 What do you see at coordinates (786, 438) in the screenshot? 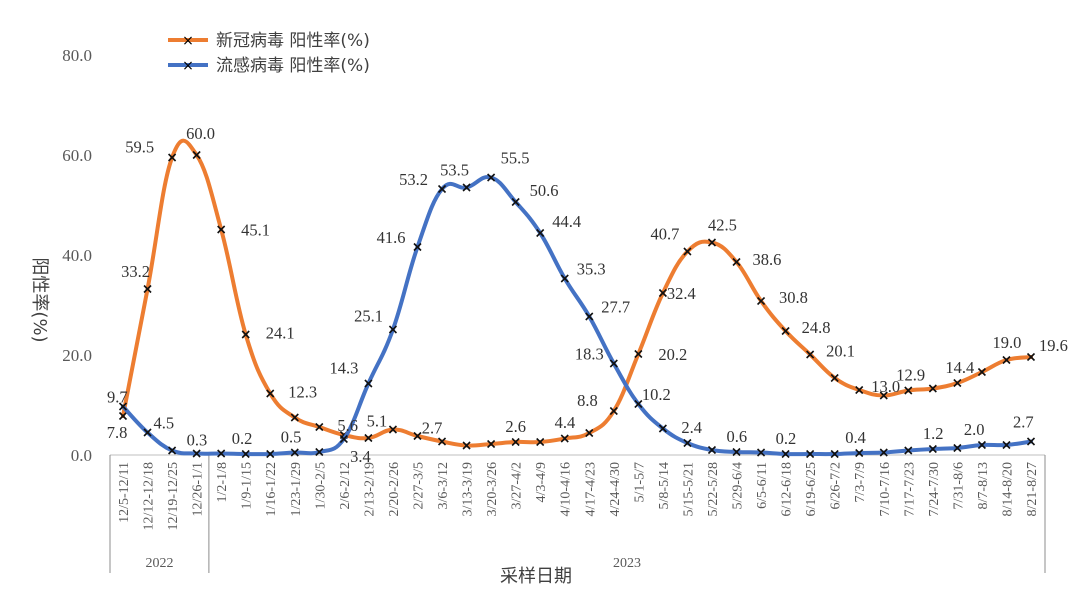
I see `data-label-flu: 0.2` at bounding box center [786, 438].